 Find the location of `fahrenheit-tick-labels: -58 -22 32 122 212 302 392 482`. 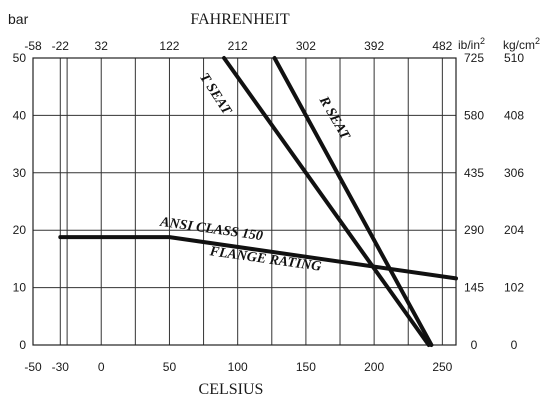

fahrenheit-tick-labels: -58 -22 32 122 212 302 392 482 is located at coordinates (238, 46).